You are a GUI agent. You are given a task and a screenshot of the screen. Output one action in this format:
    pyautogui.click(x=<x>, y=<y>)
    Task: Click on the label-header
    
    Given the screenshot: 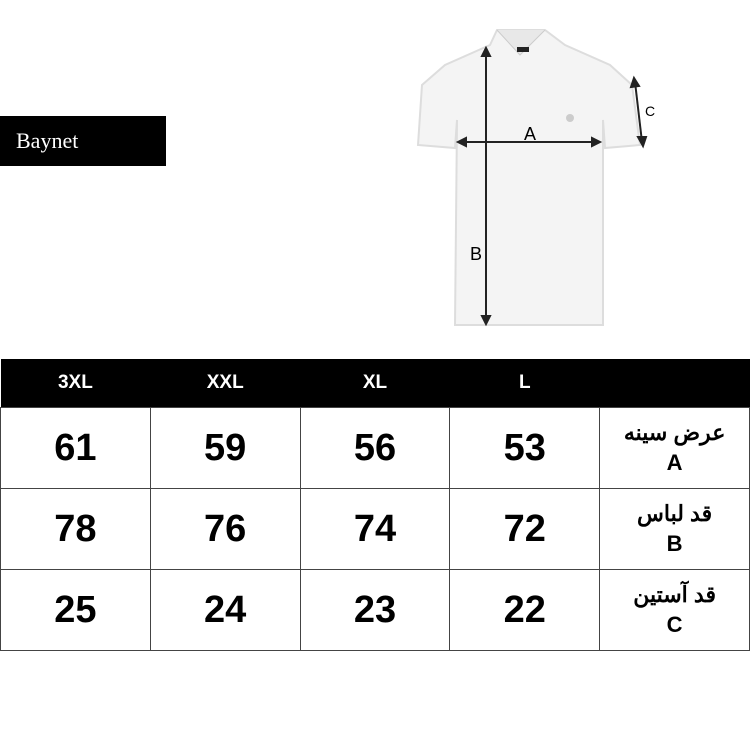 What is the action you would take?
    pyautogui.click(x=674, y=383)
    